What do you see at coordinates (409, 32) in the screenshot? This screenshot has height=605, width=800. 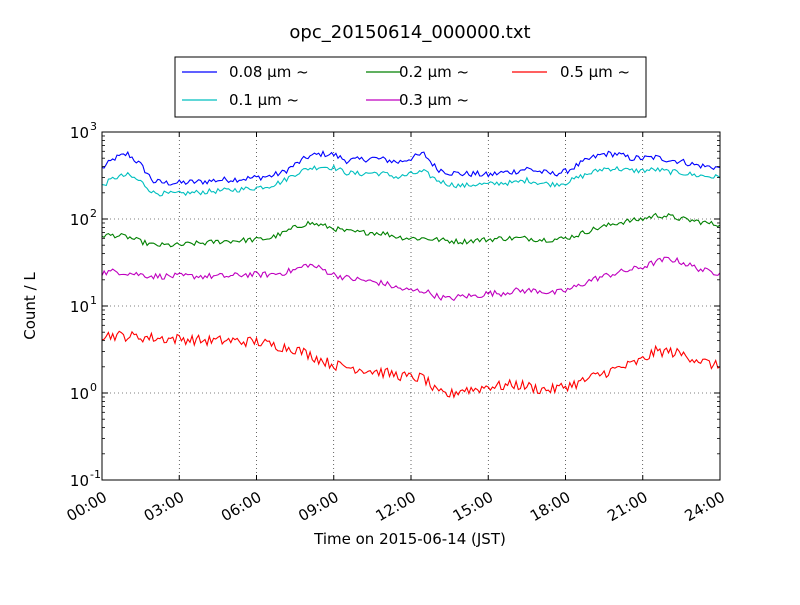 I see `chart-title: opc_20150614_000000.txt` at bounding box center [409, 32].